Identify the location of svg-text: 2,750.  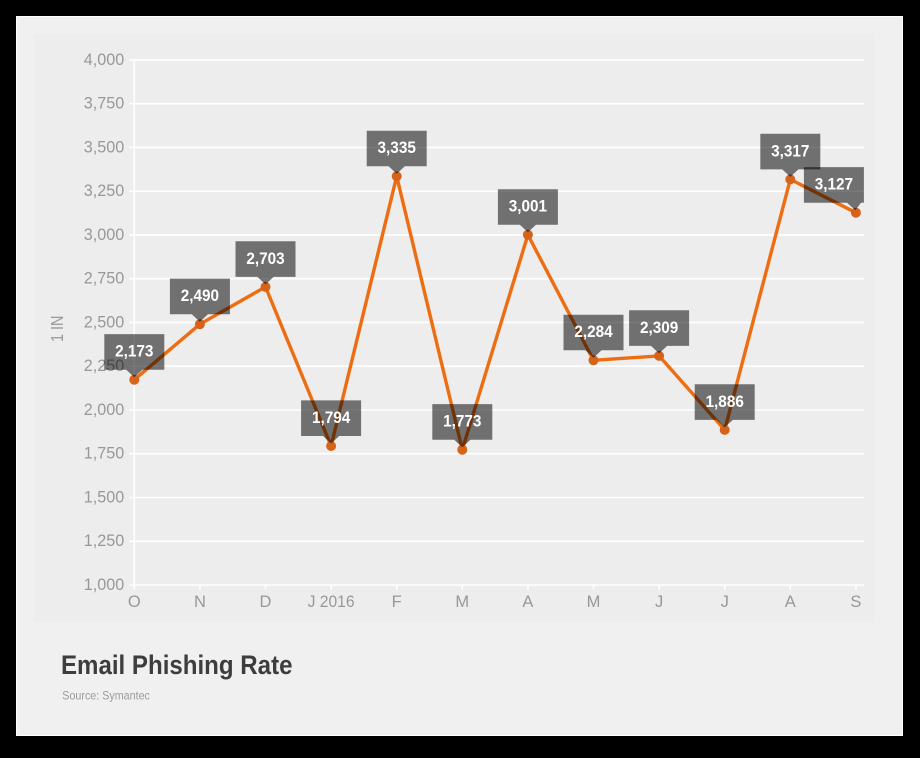
(104, 279).